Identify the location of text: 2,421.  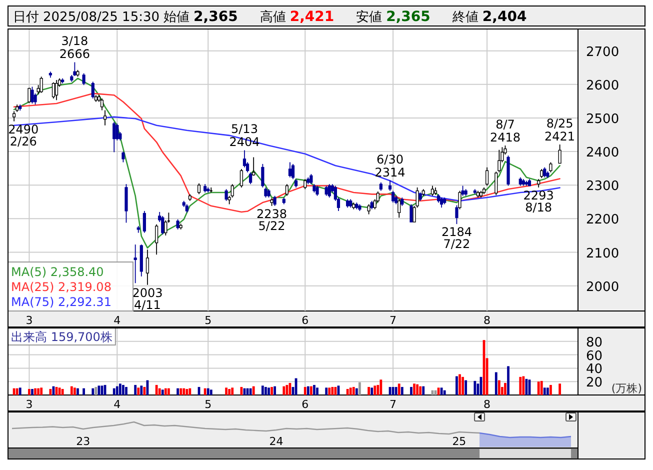
(312, 17).